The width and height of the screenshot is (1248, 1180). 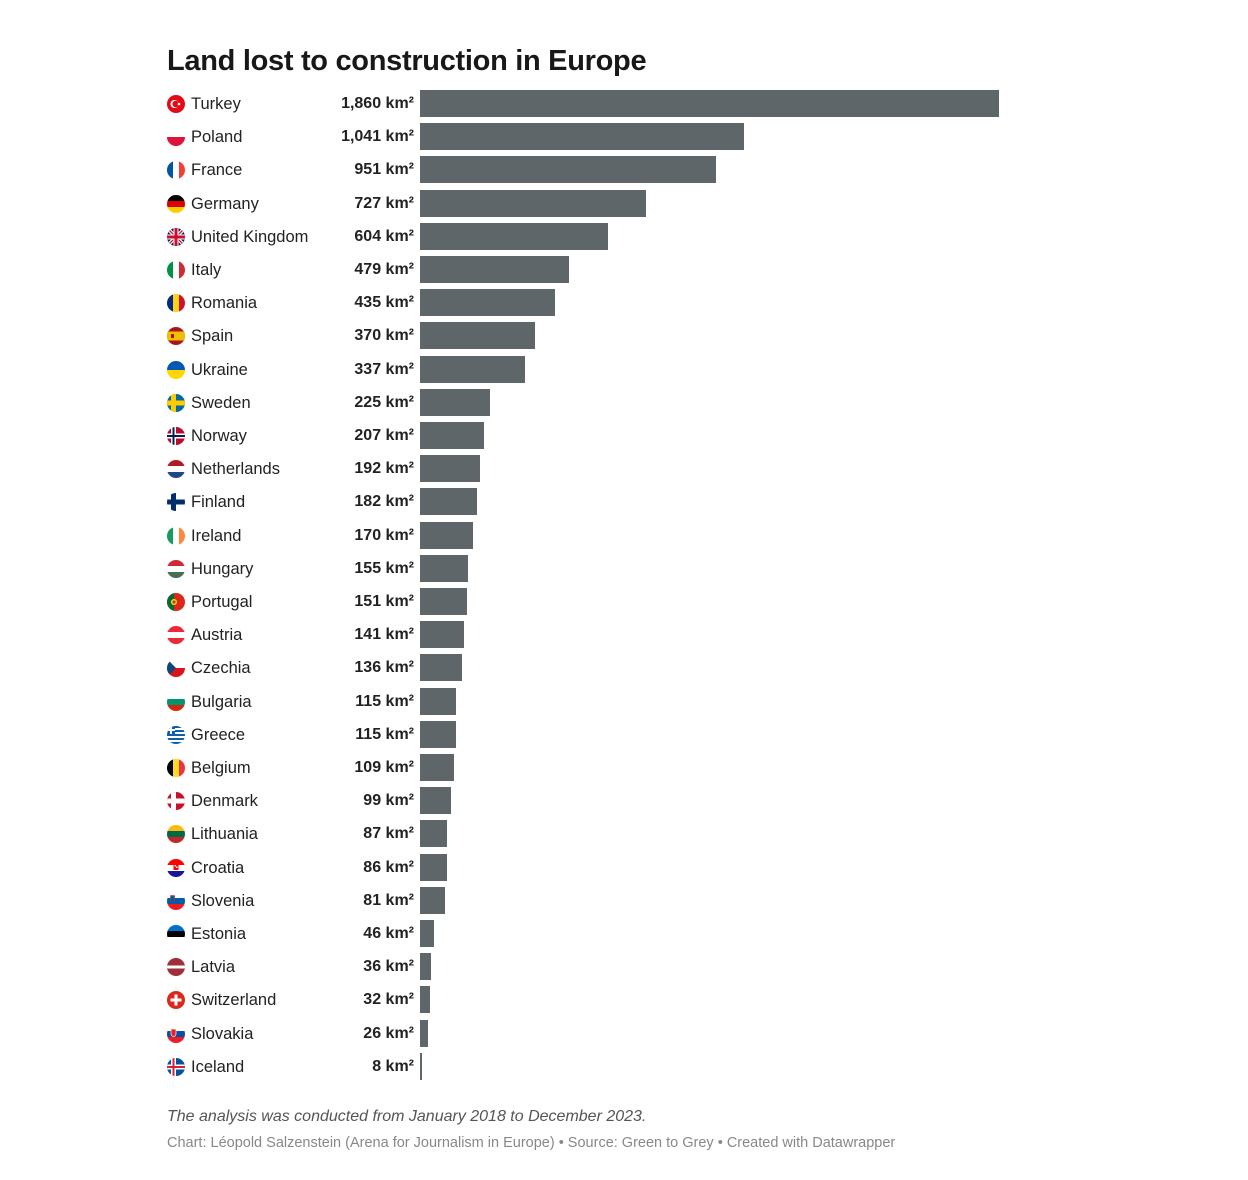 I want to click on bar-row: Iceland 8 km², so click(x=597, y=1066).